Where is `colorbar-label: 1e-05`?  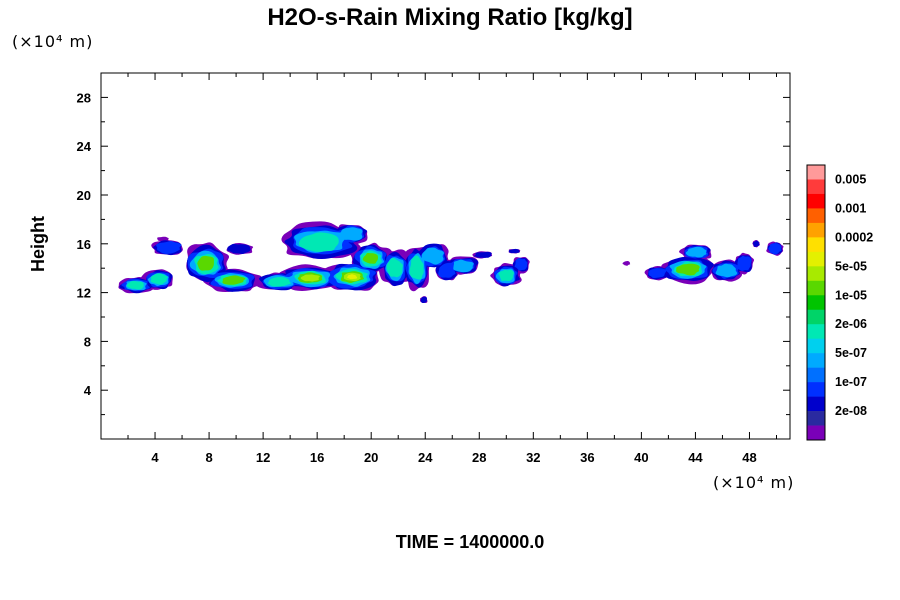
colorbar-label: 1e-05 is located at coordinates (851, 295).